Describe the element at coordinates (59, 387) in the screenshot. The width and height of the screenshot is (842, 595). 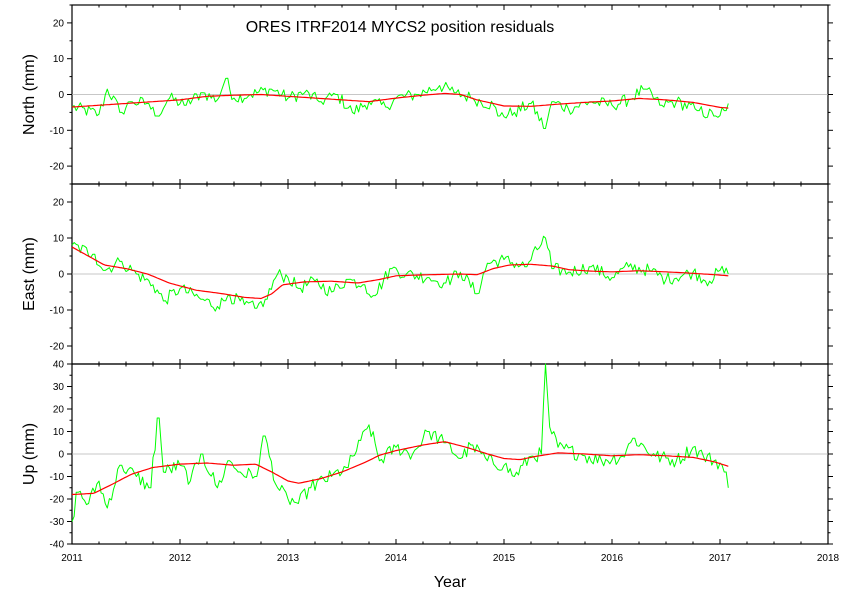
I see `y-tick-label: 30` at that location.